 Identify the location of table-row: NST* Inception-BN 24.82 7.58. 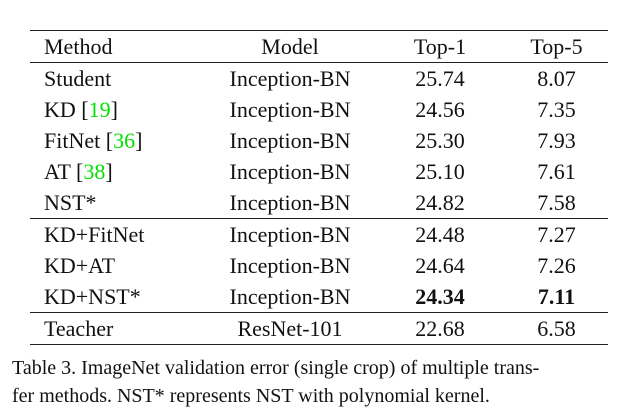
(319, 202).